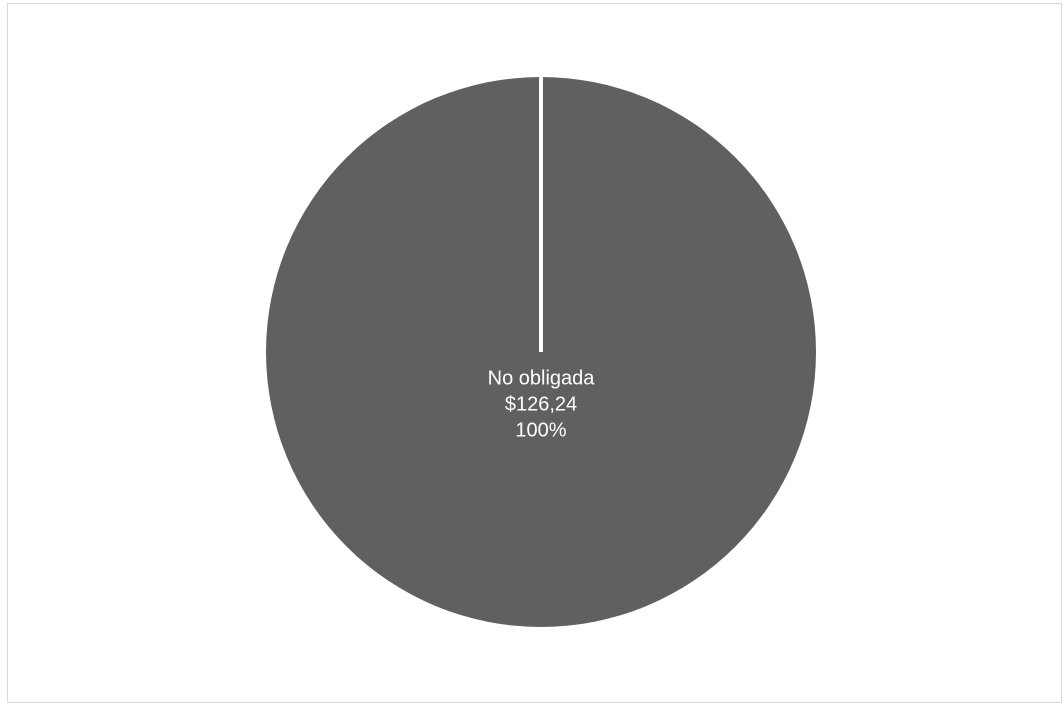  I want to click on pie-label-percent-0: 100%, so click(540, 430).